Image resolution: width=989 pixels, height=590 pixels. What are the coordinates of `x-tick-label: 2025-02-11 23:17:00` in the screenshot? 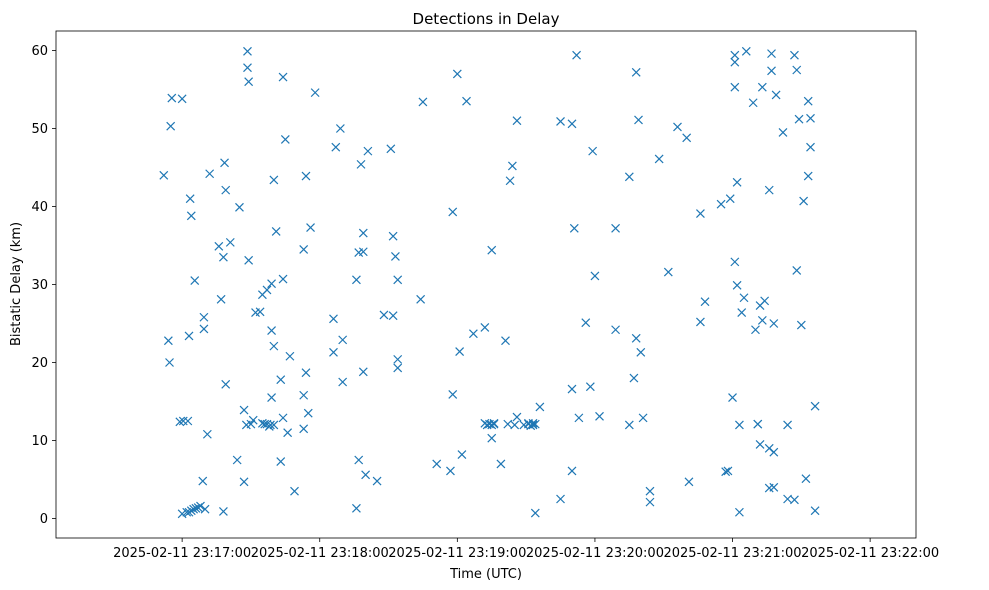 It's located at (182, 553).